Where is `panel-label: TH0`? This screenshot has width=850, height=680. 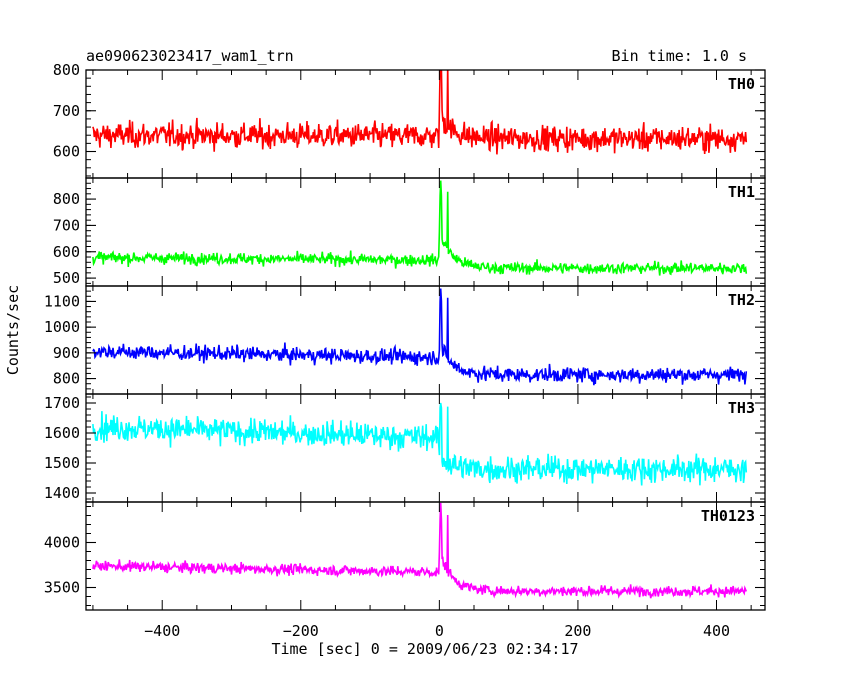 panel-label: TH0 is located at coordinates (741, 84).